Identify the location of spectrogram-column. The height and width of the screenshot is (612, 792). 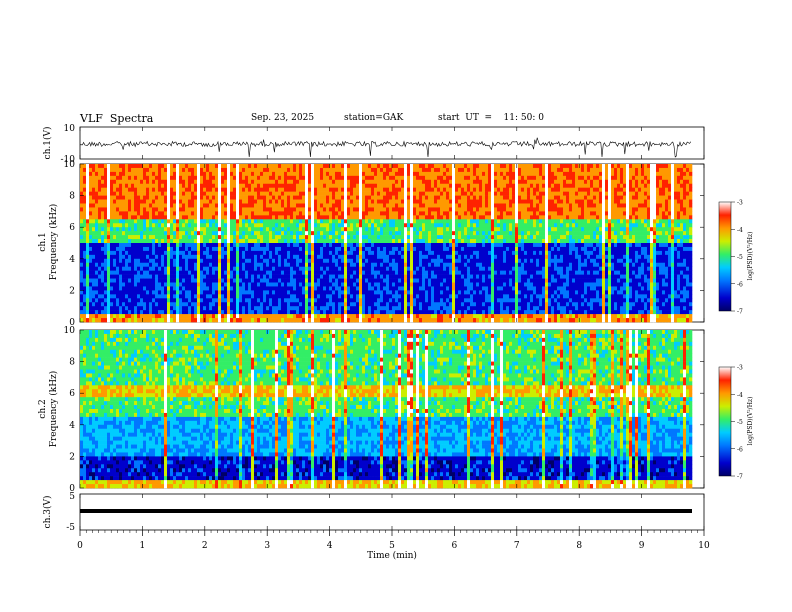
(214, 243).